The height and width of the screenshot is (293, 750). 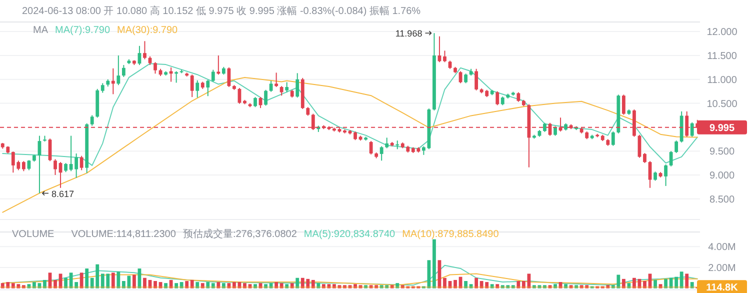 I want to click on y-tick-label: 9.500, so click(x=722, y=152).